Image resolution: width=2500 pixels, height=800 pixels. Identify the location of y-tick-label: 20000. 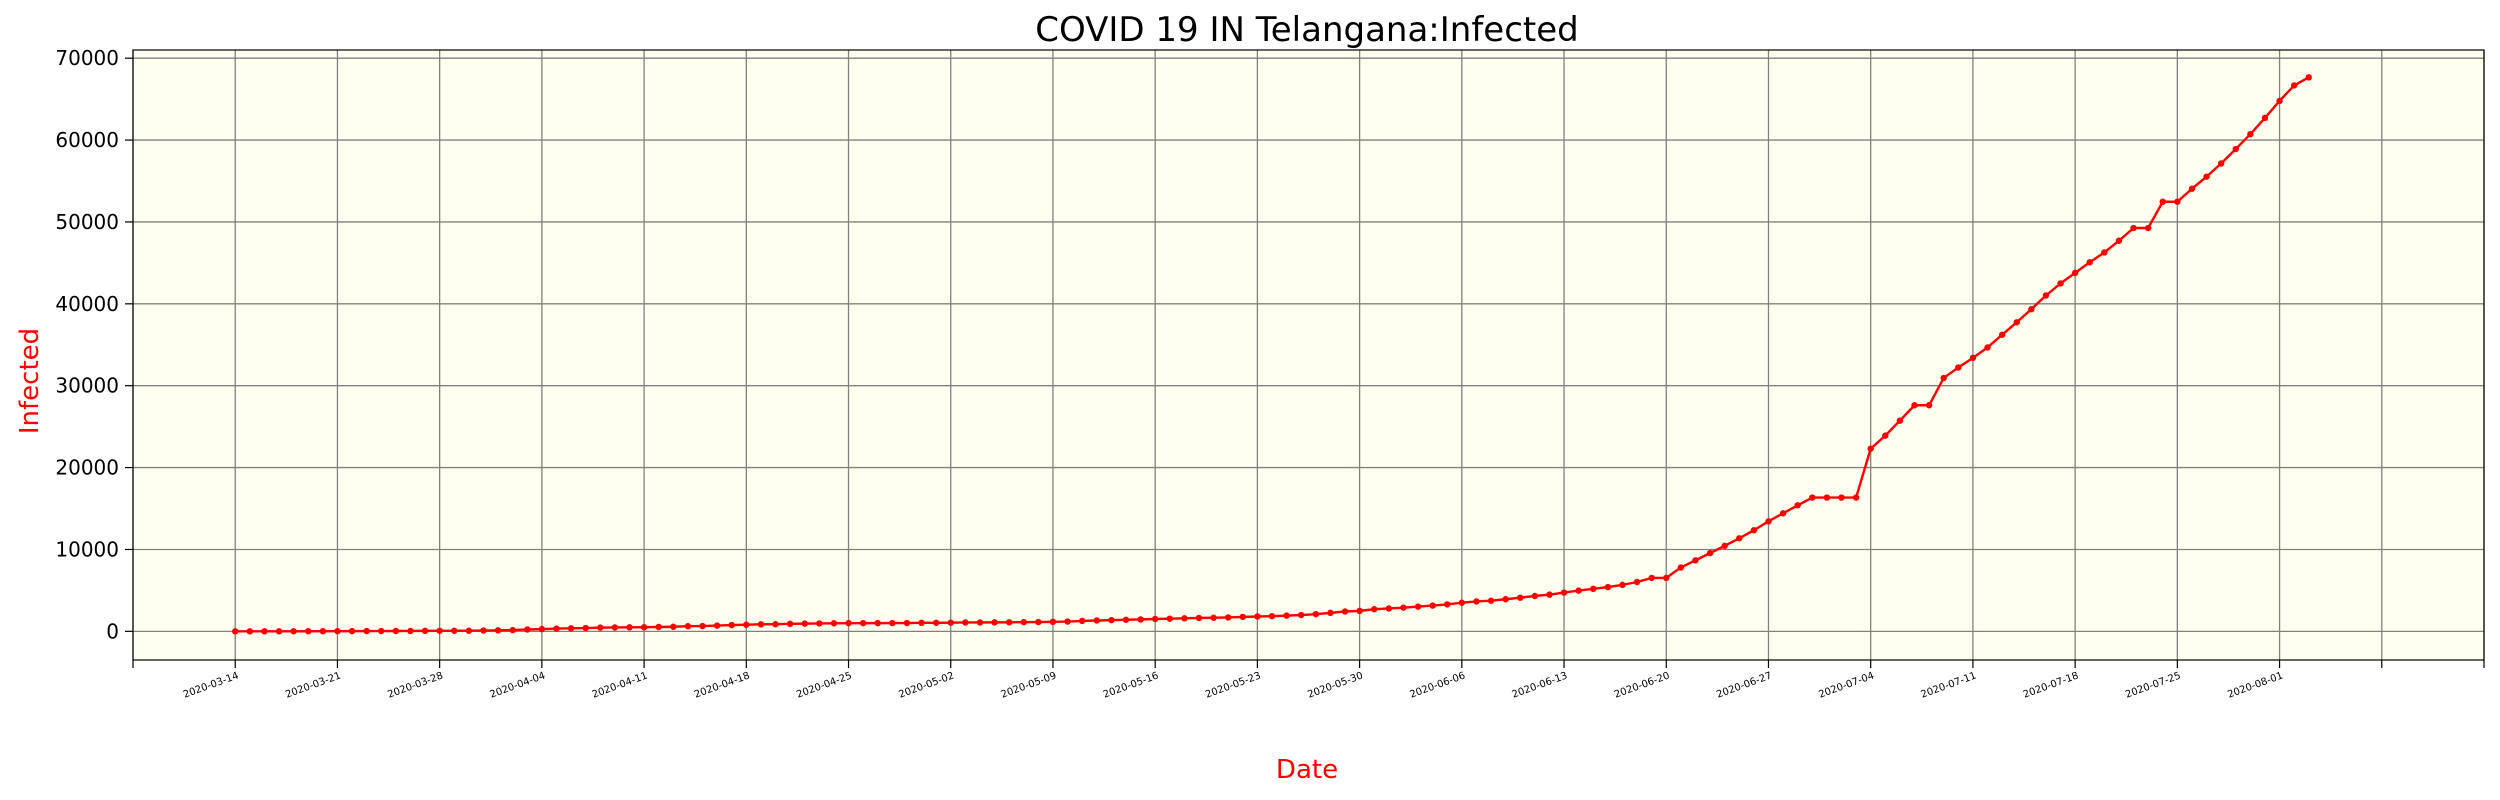
(87, 468).